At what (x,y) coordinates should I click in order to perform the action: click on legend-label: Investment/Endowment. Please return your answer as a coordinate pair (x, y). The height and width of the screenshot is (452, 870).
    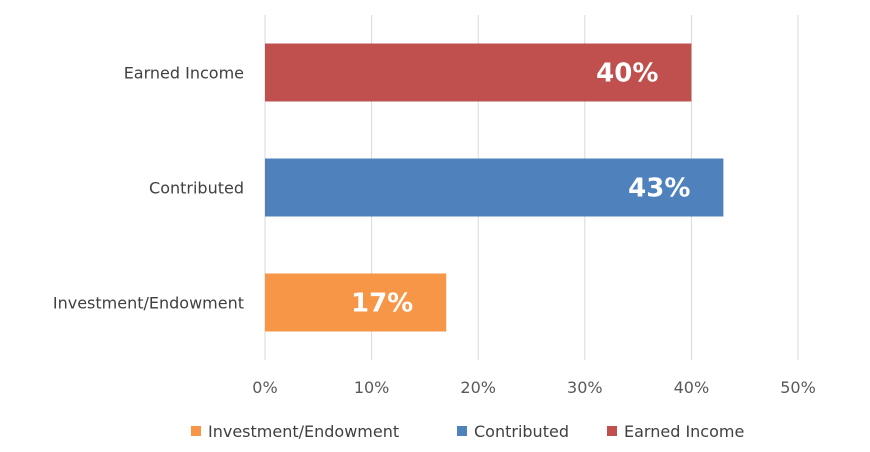
    Looking at the image, I should click on (303, 431).